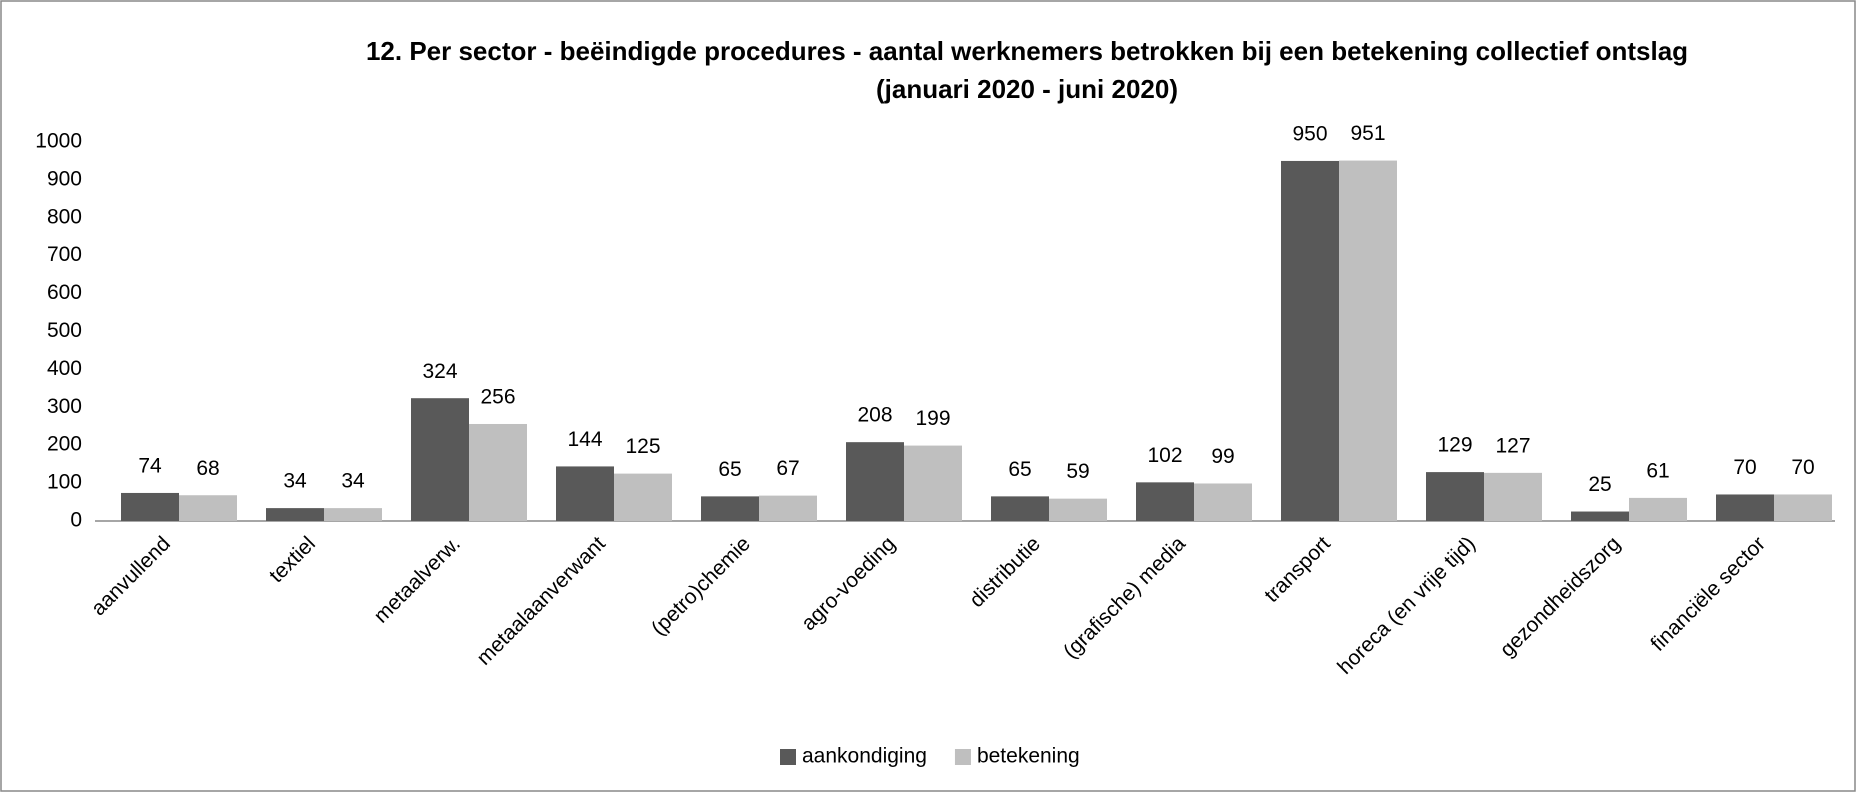 The image size is (1856, 792). Describe the element at coordinates (64, 178) in the screenshot. I see `y-tick-label: 900` at that location.